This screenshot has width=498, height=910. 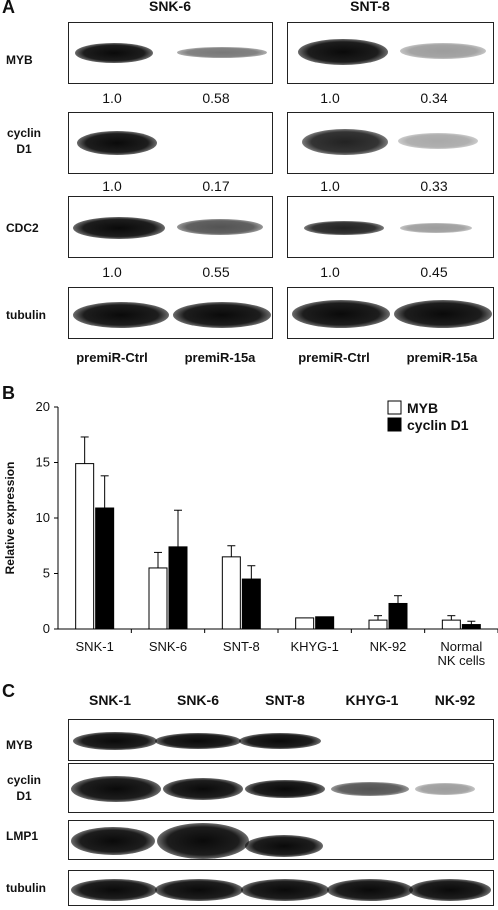 I want to click on quant-value: 0.33, so click(x=434, y=186).